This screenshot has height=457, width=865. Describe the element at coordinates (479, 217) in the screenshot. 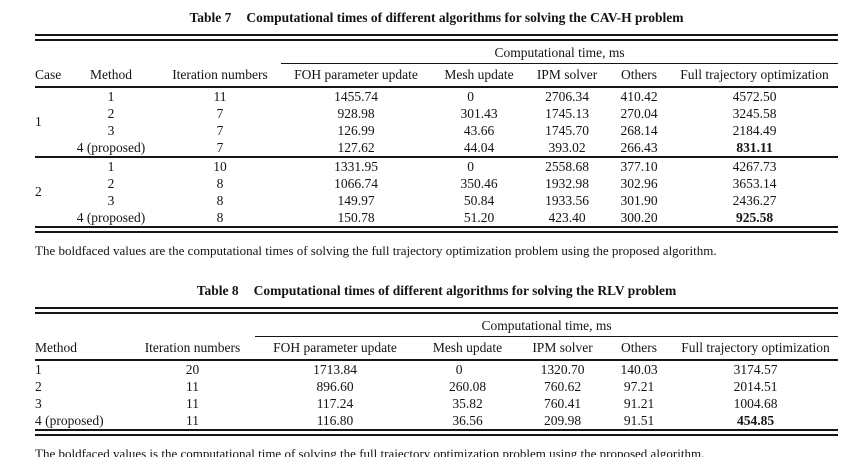

I see `time-cell: 51.20` at that location.